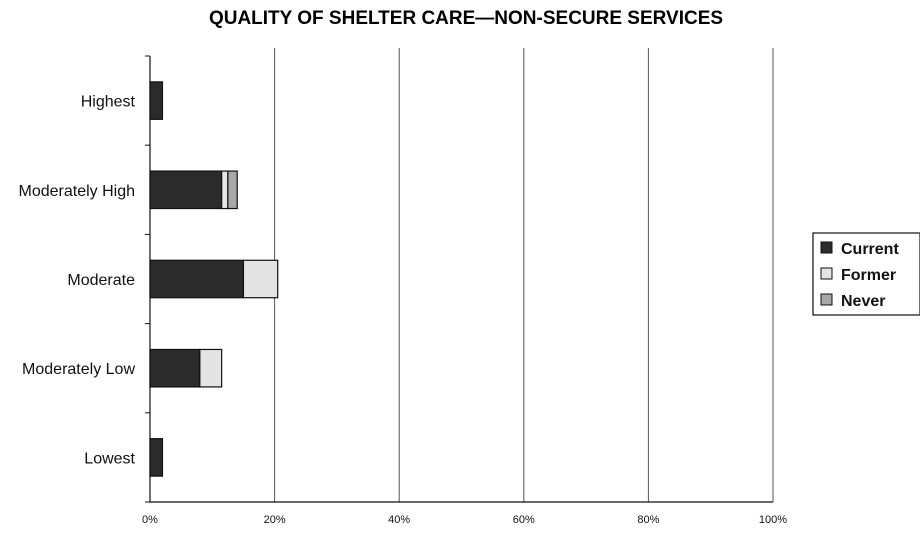 This screenshot has height=537, width=920. Describe the element at coordinates (232, 190) in the screenshot. I see `bar-segment-never` at that location.